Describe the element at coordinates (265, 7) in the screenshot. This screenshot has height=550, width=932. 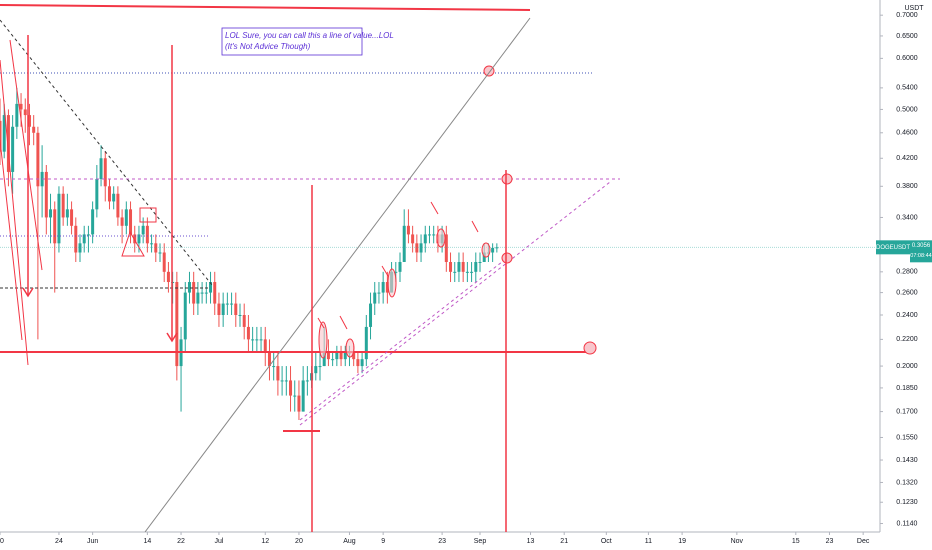
I see `resistance-line` at that location.